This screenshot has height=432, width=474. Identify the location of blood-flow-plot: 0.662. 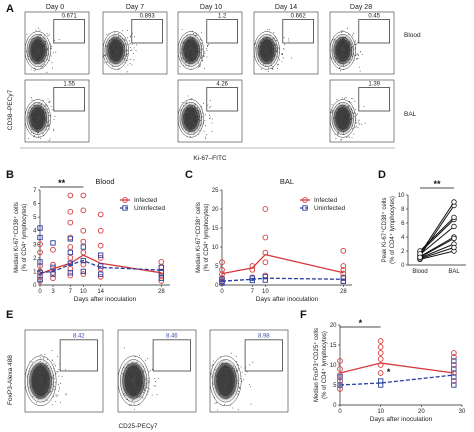
(286, 43).